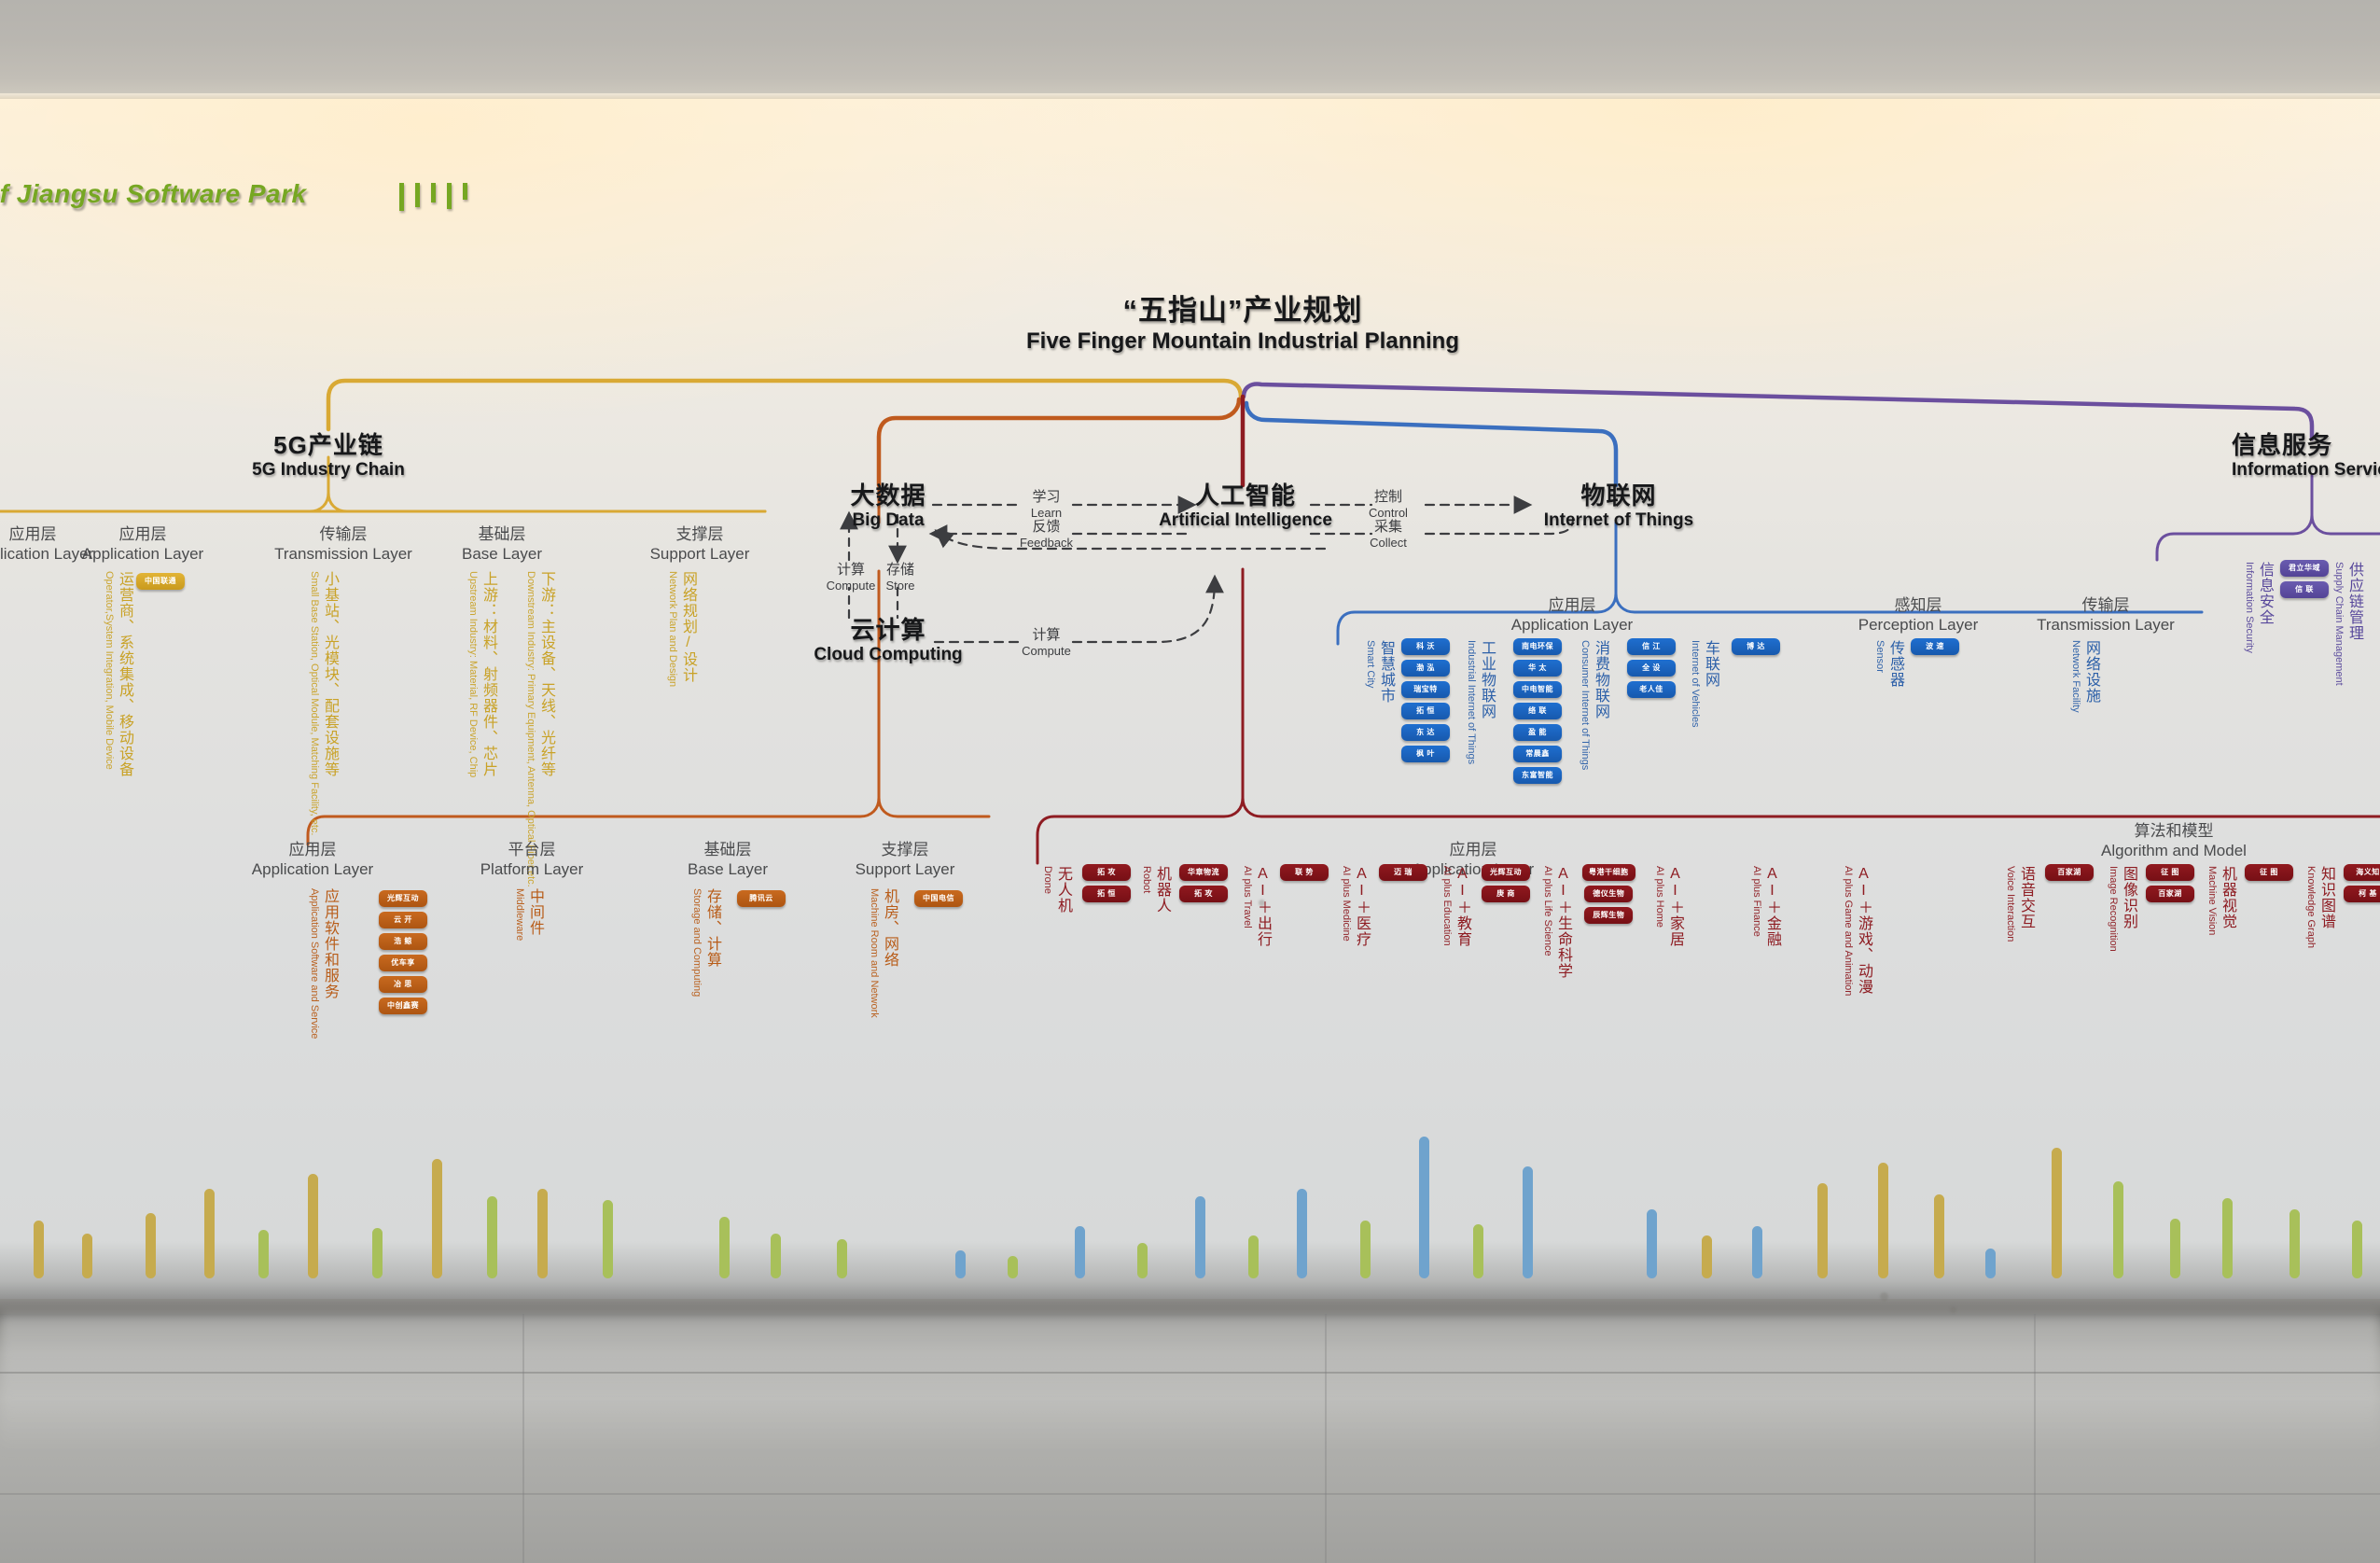 The image size is (2380, 1563). I want to click on company-badge: 瑞宝特, so click(1425, 689).